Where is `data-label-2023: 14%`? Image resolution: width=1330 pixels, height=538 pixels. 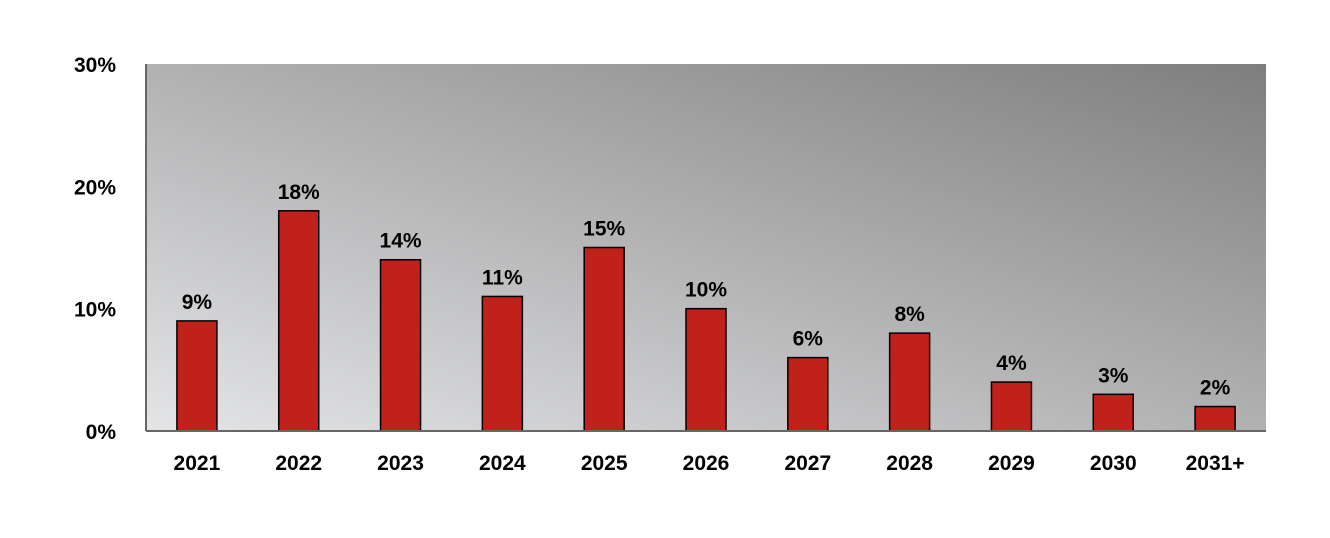 data-label-2023: 14% is located at coordinates (401, 241).